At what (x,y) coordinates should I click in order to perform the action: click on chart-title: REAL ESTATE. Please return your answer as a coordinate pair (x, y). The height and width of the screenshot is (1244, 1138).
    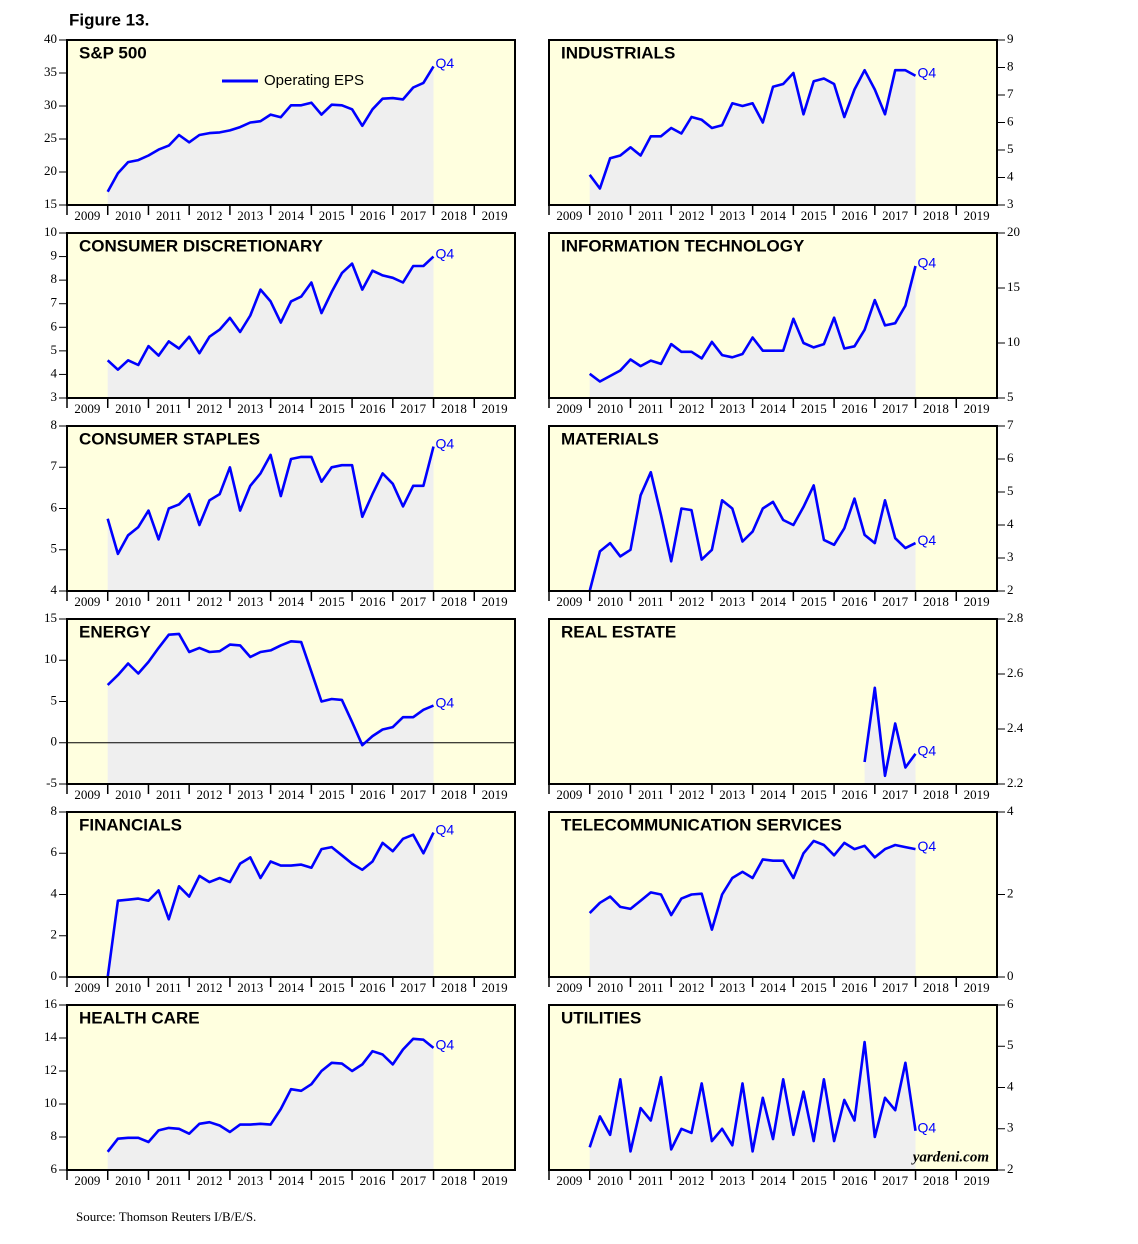
    Looking at the image, I should click on (618, 631).